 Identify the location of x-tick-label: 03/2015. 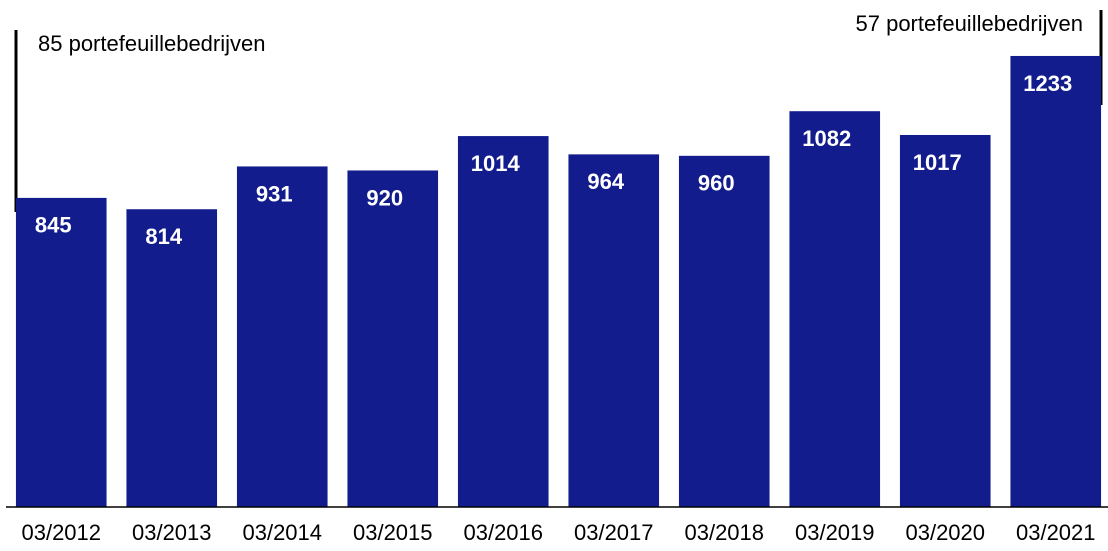
(393, 532).